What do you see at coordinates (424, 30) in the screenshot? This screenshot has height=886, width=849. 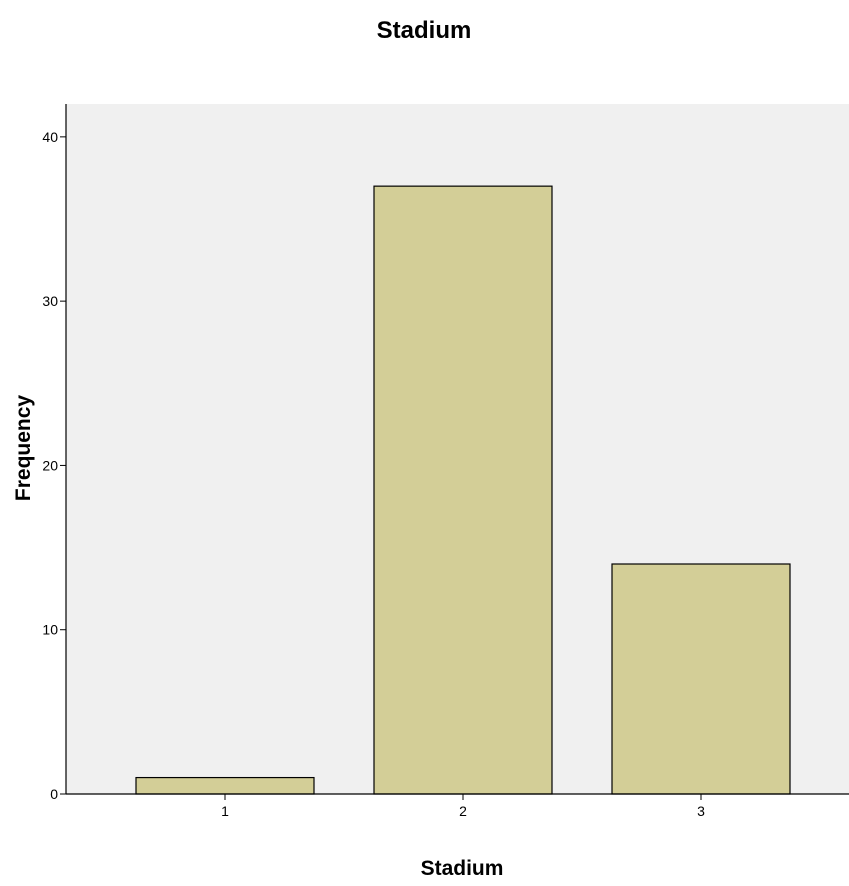 I see `chart-title: Stadium` at bounding box center [424, 30].